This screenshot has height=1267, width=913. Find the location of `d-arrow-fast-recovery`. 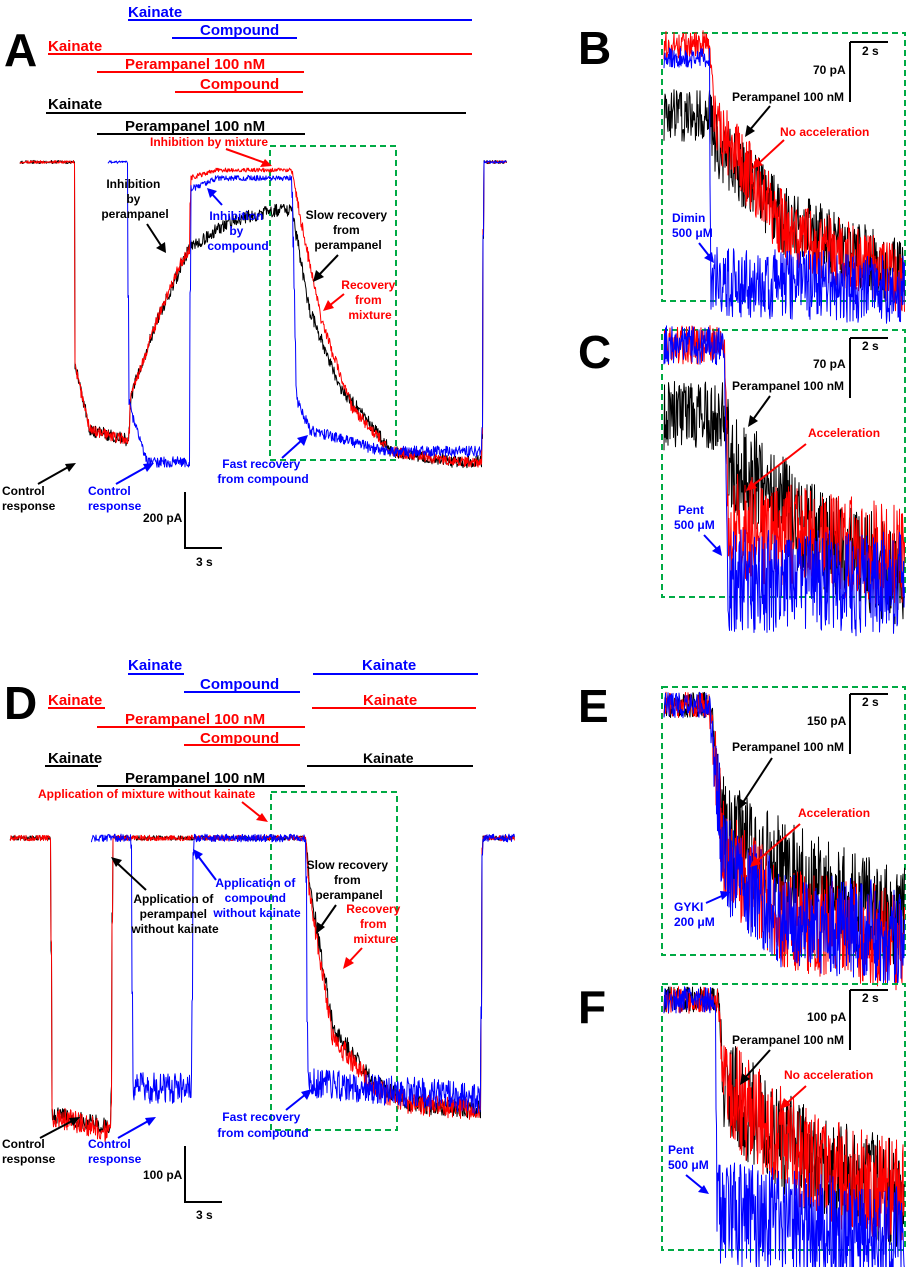

d-arrow-fast-recovery is located at coordinates (296, 1102).